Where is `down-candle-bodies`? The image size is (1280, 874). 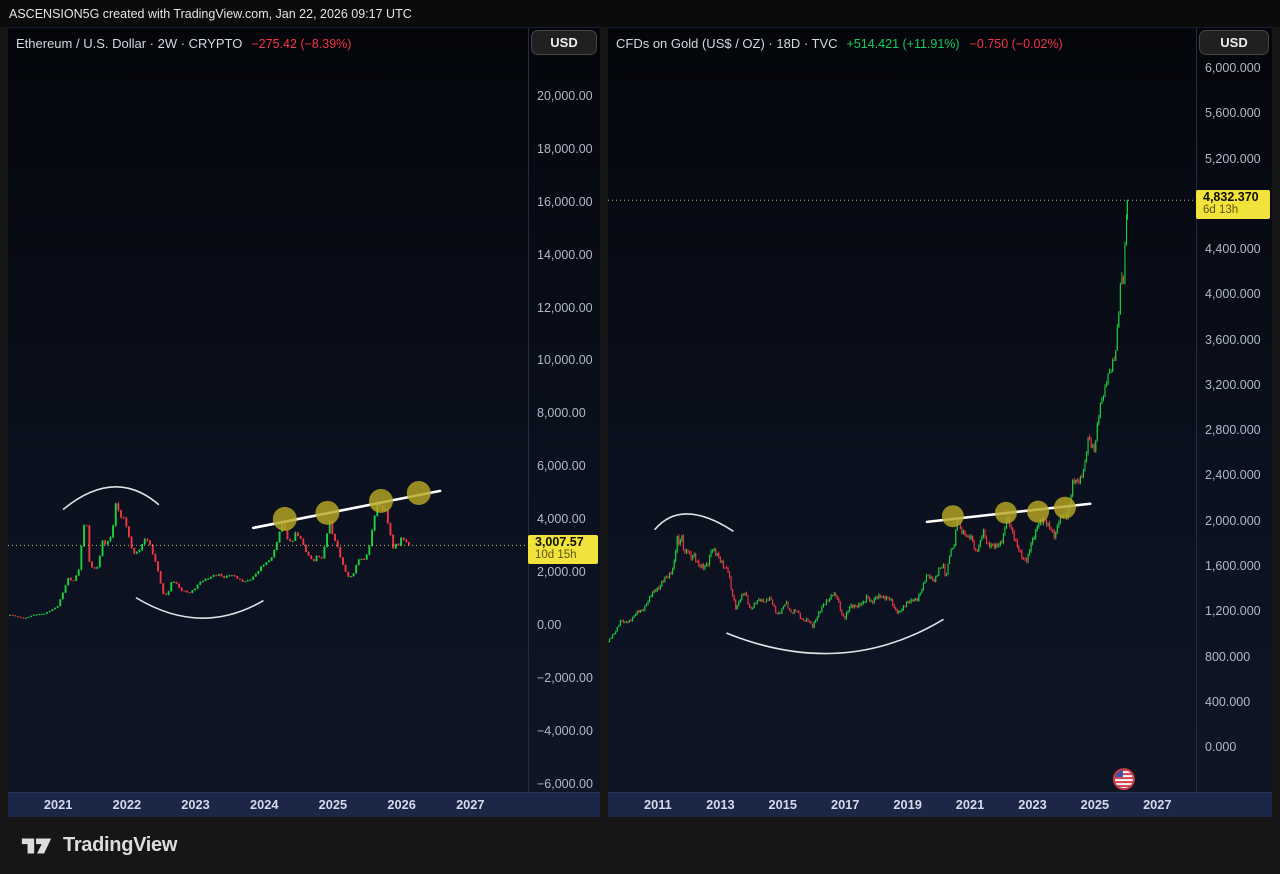
down-candle-bodies is located at coordinates (210, 560).